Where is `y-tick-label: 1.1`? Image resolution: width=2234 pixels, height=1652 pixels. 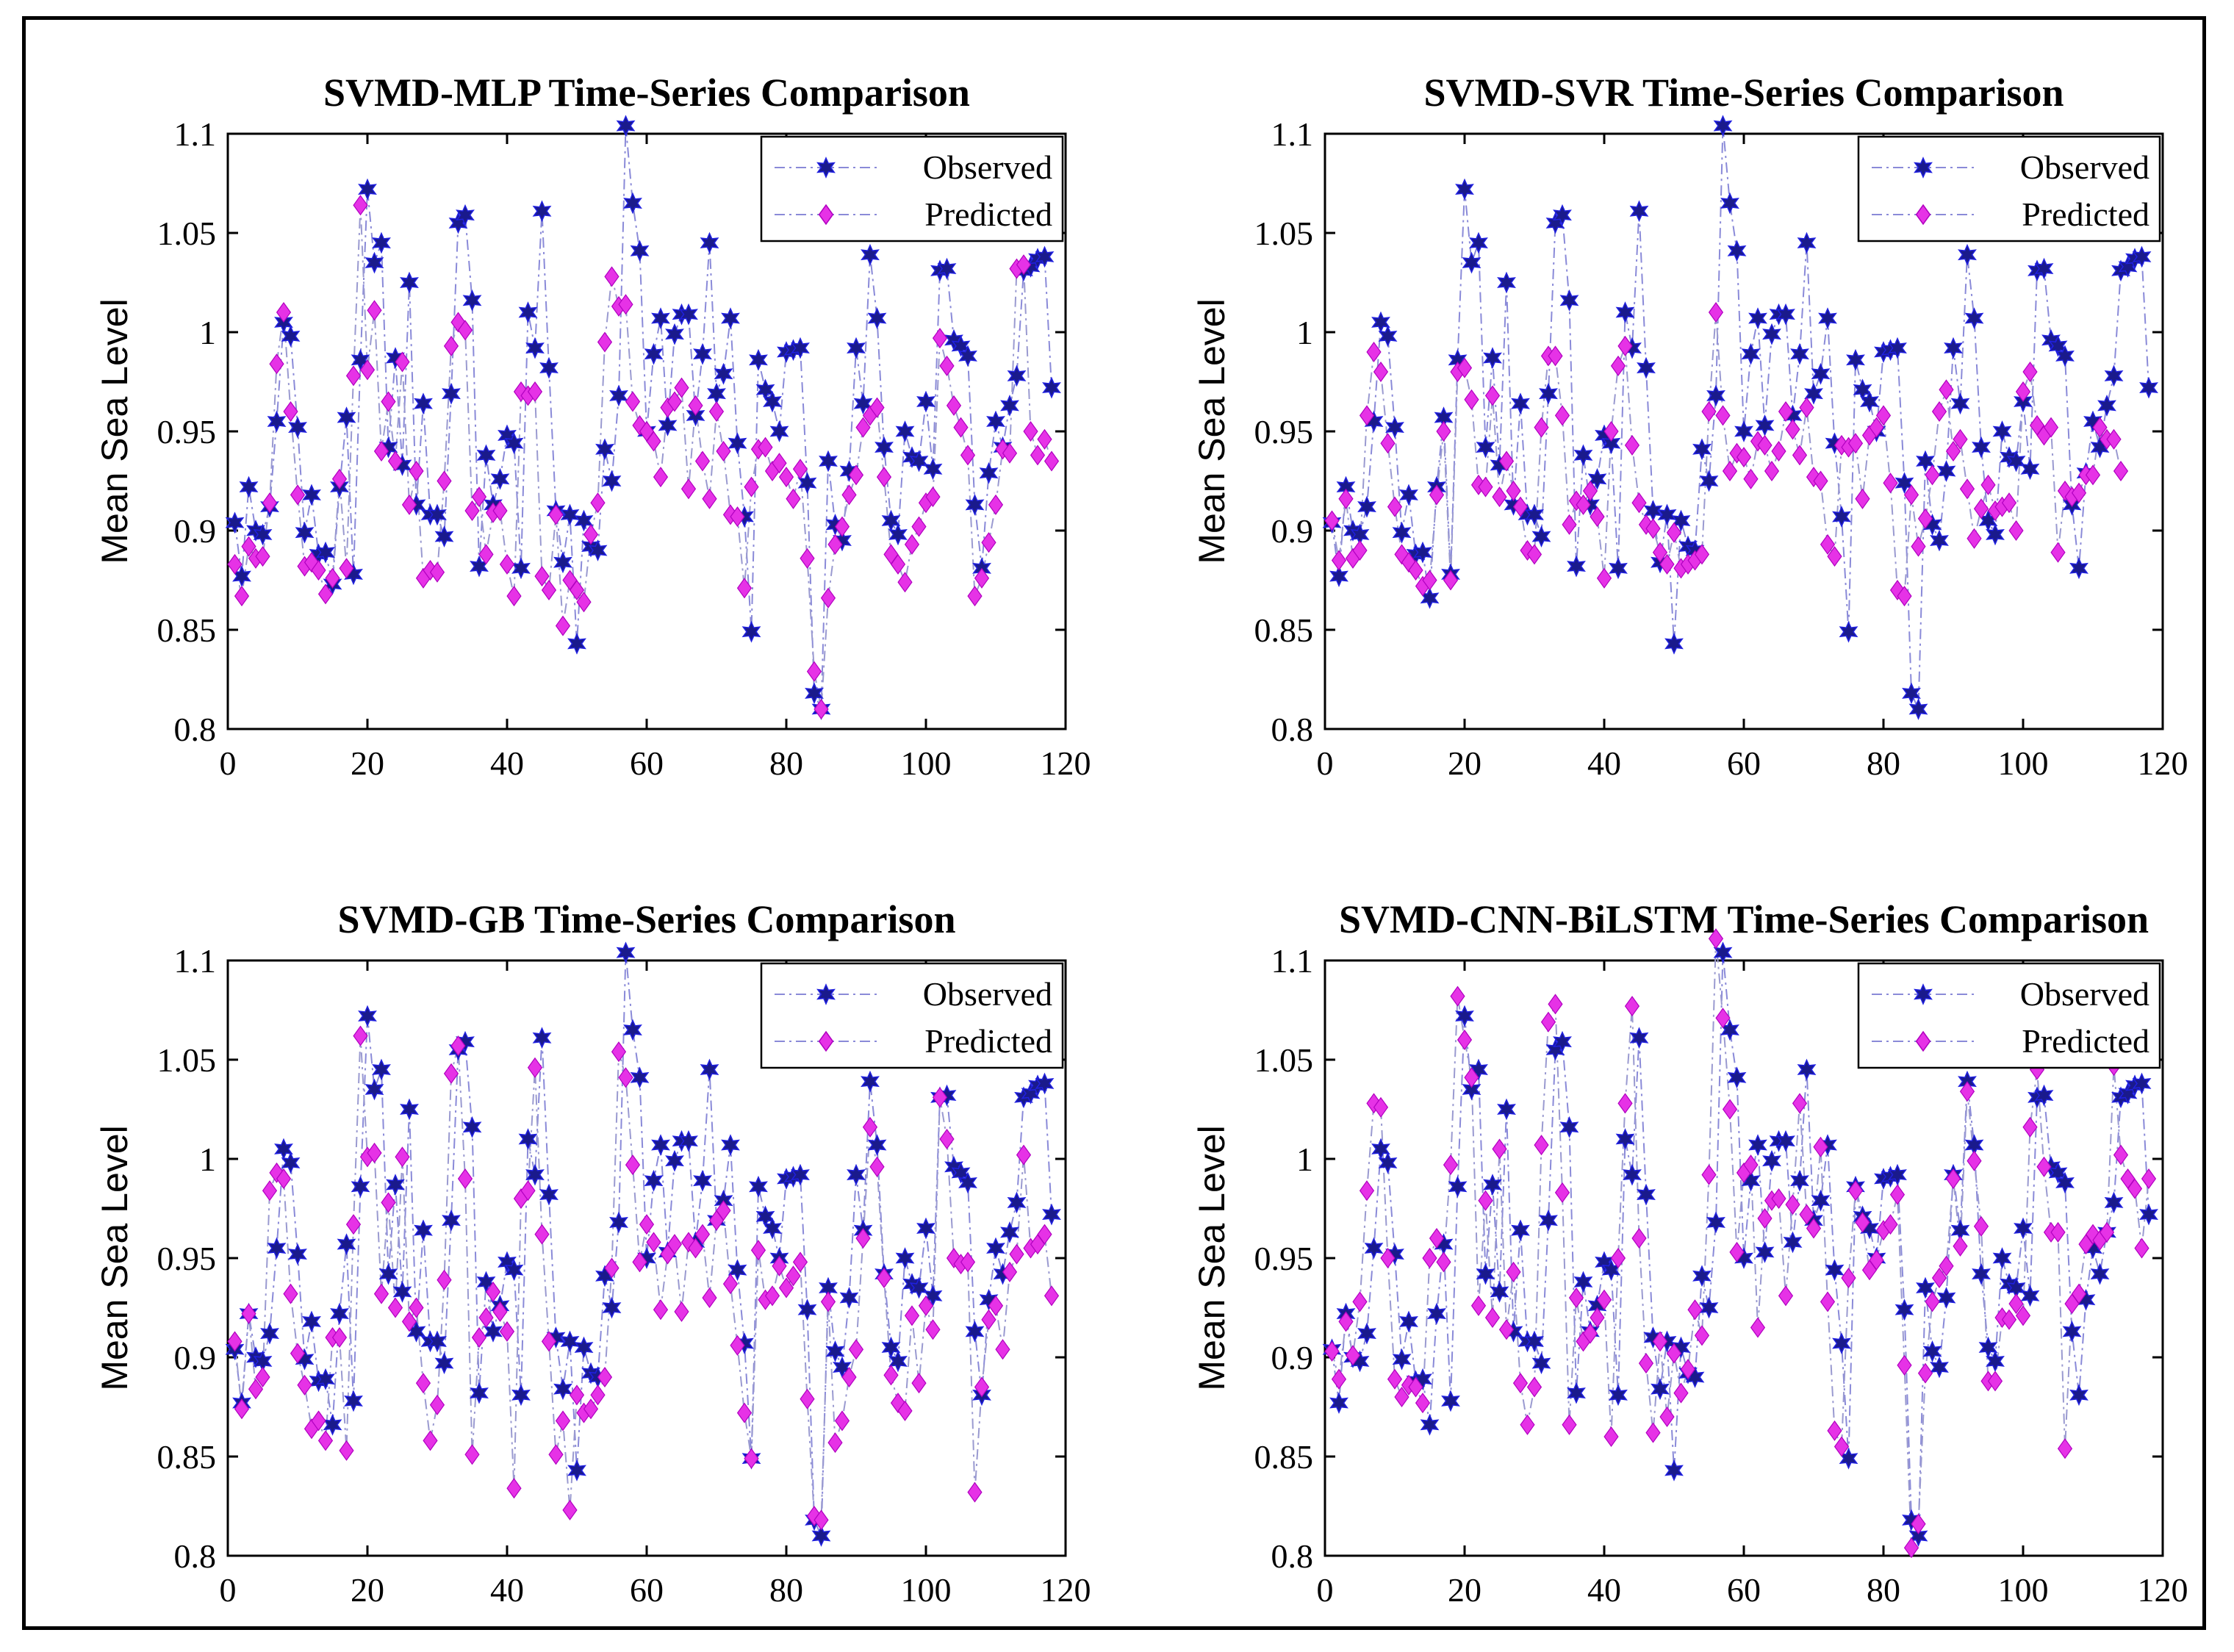
y-tick-label: 1.1 is located at coordinates (1293, 134).